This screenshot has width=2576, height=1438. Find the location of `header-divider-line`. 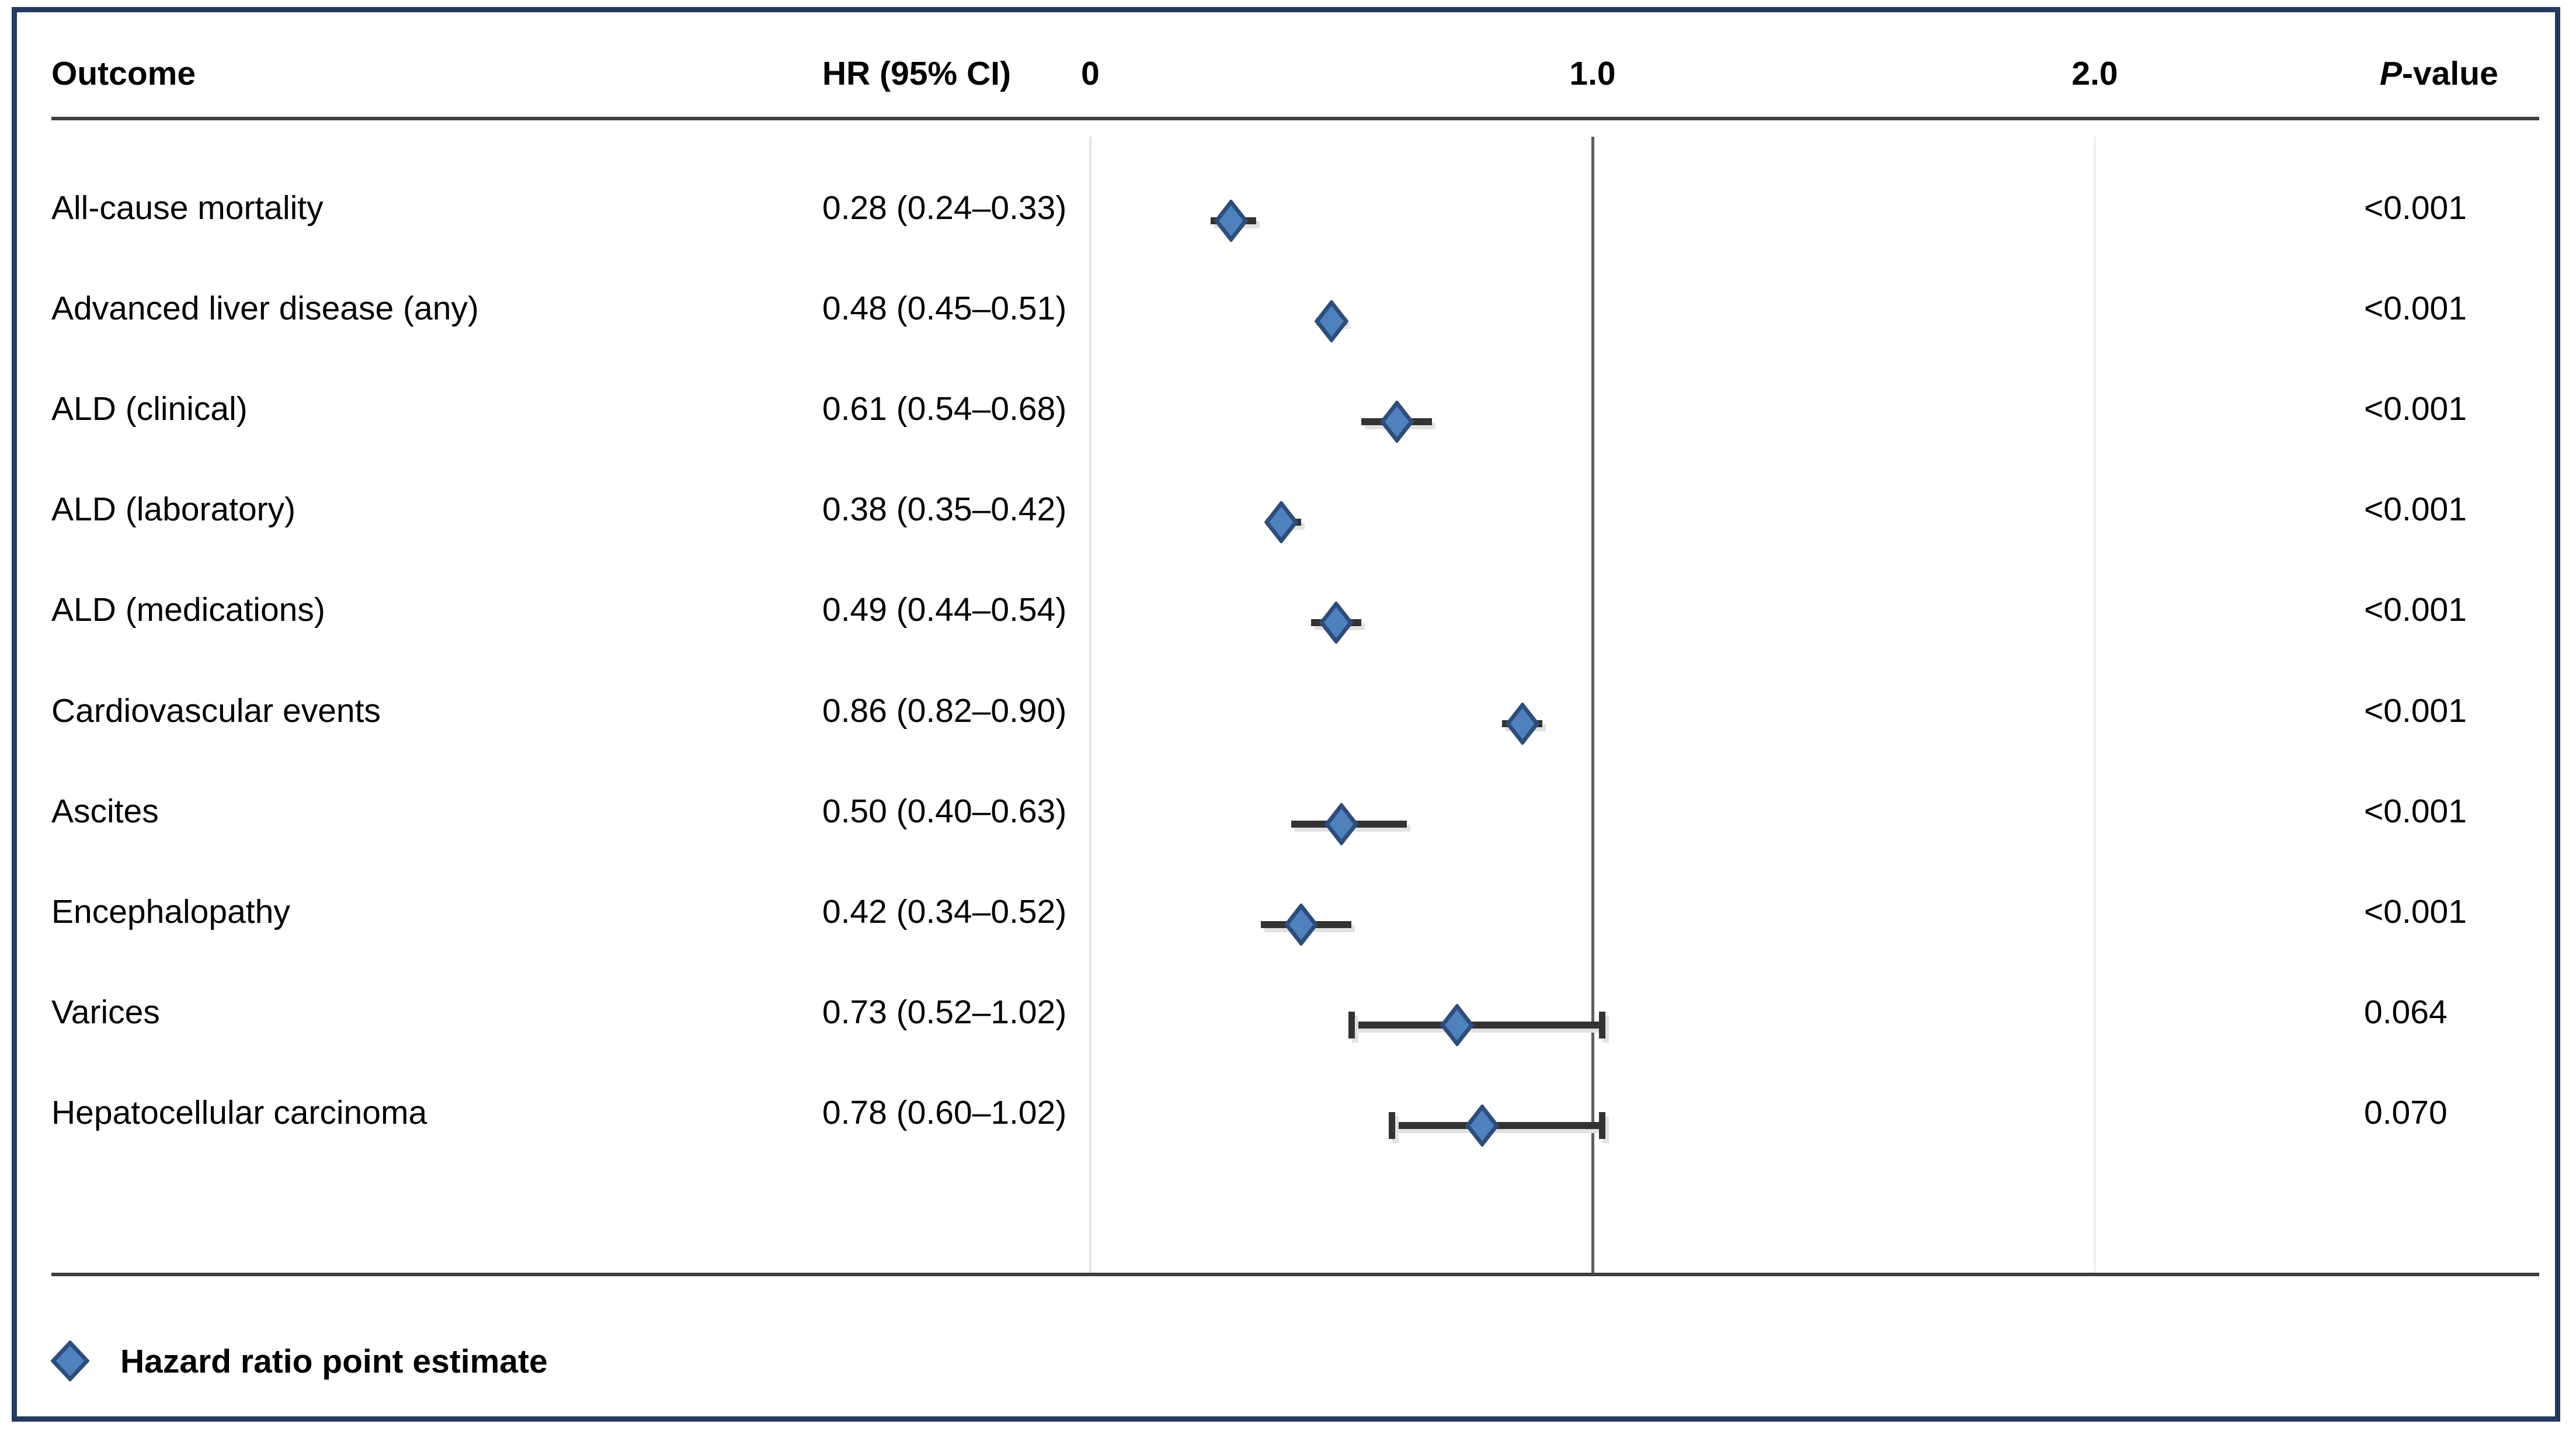

header-divider-line is located at coordinates (1295, 118).